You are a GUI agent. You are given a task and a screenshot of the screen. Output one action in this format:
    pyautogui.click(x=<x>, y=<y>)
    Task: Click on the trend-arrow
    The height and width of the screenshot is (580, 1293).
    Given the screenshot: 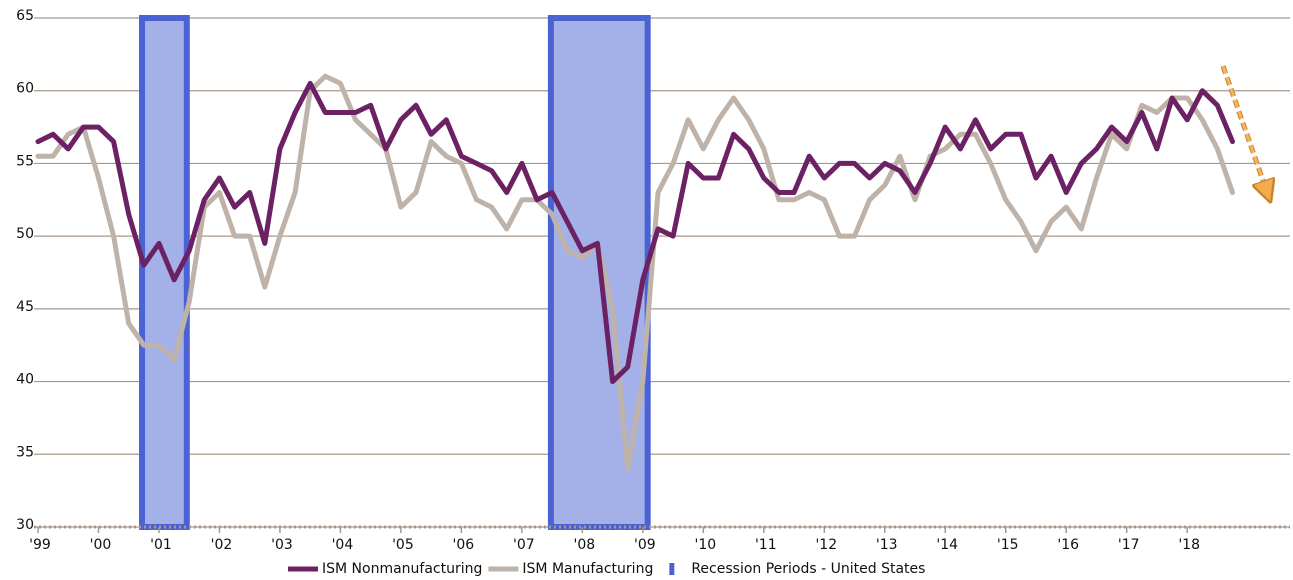 What is the action you would take?
    pyautogui.click(x=1244, y=128)
    